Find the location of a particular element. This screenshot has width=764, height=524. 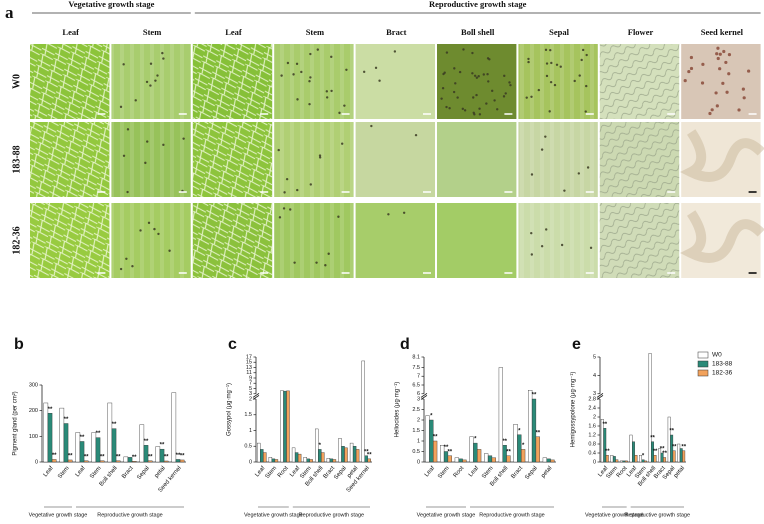

y-tick-label: 3 is located at coordinates (250, 394).